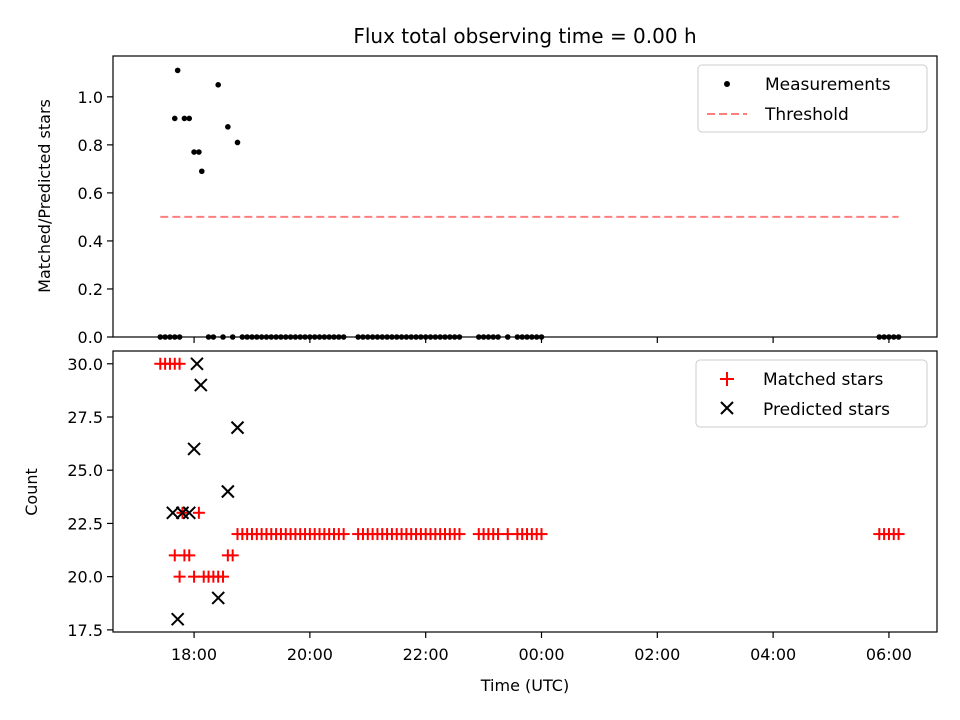 Image resolution: width=960 pixels, height=720 pixels. What do you see at coordinates (727, 379) in the screenshot?
I see `legend-matched-marker` at bounding box center [727, 379].